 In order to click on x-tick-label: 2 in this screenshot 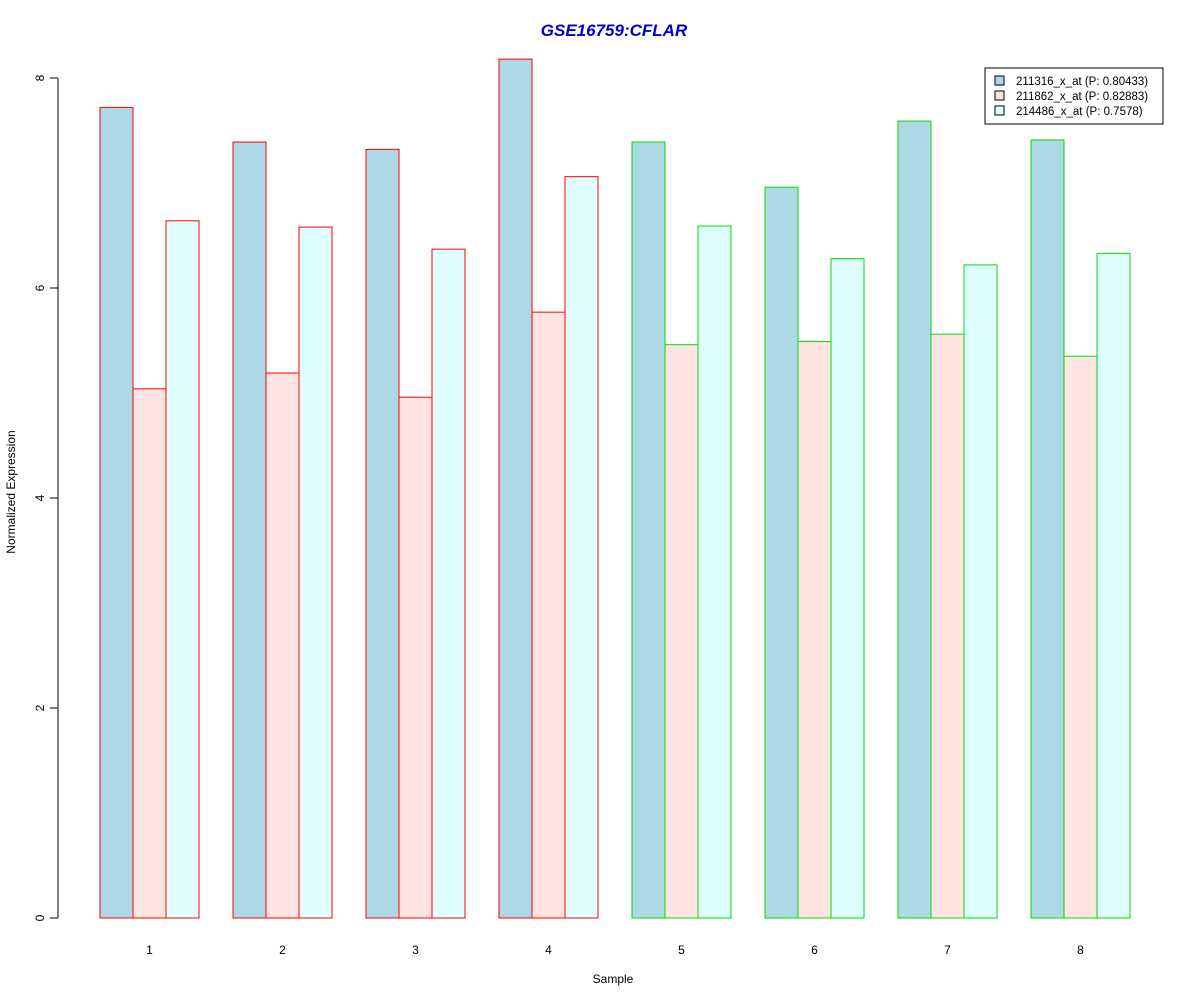, I will do `click(282, 950)`.